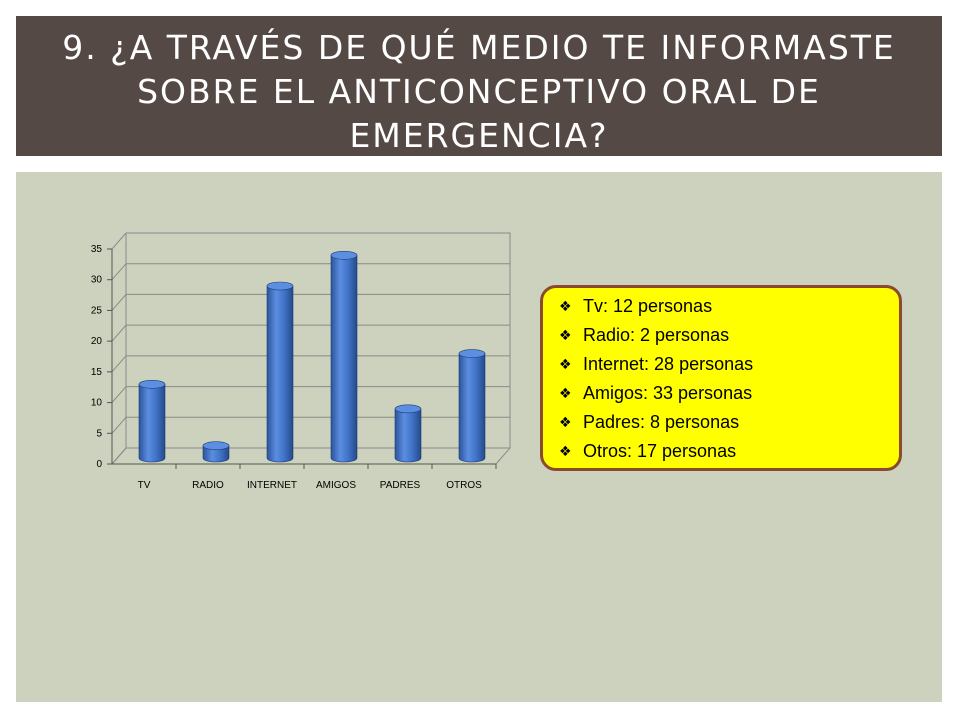  What do you see at coordinates (97, 341) in the screenshot?
I see `y-tick-label: 20` at bounding box center [97, 341].